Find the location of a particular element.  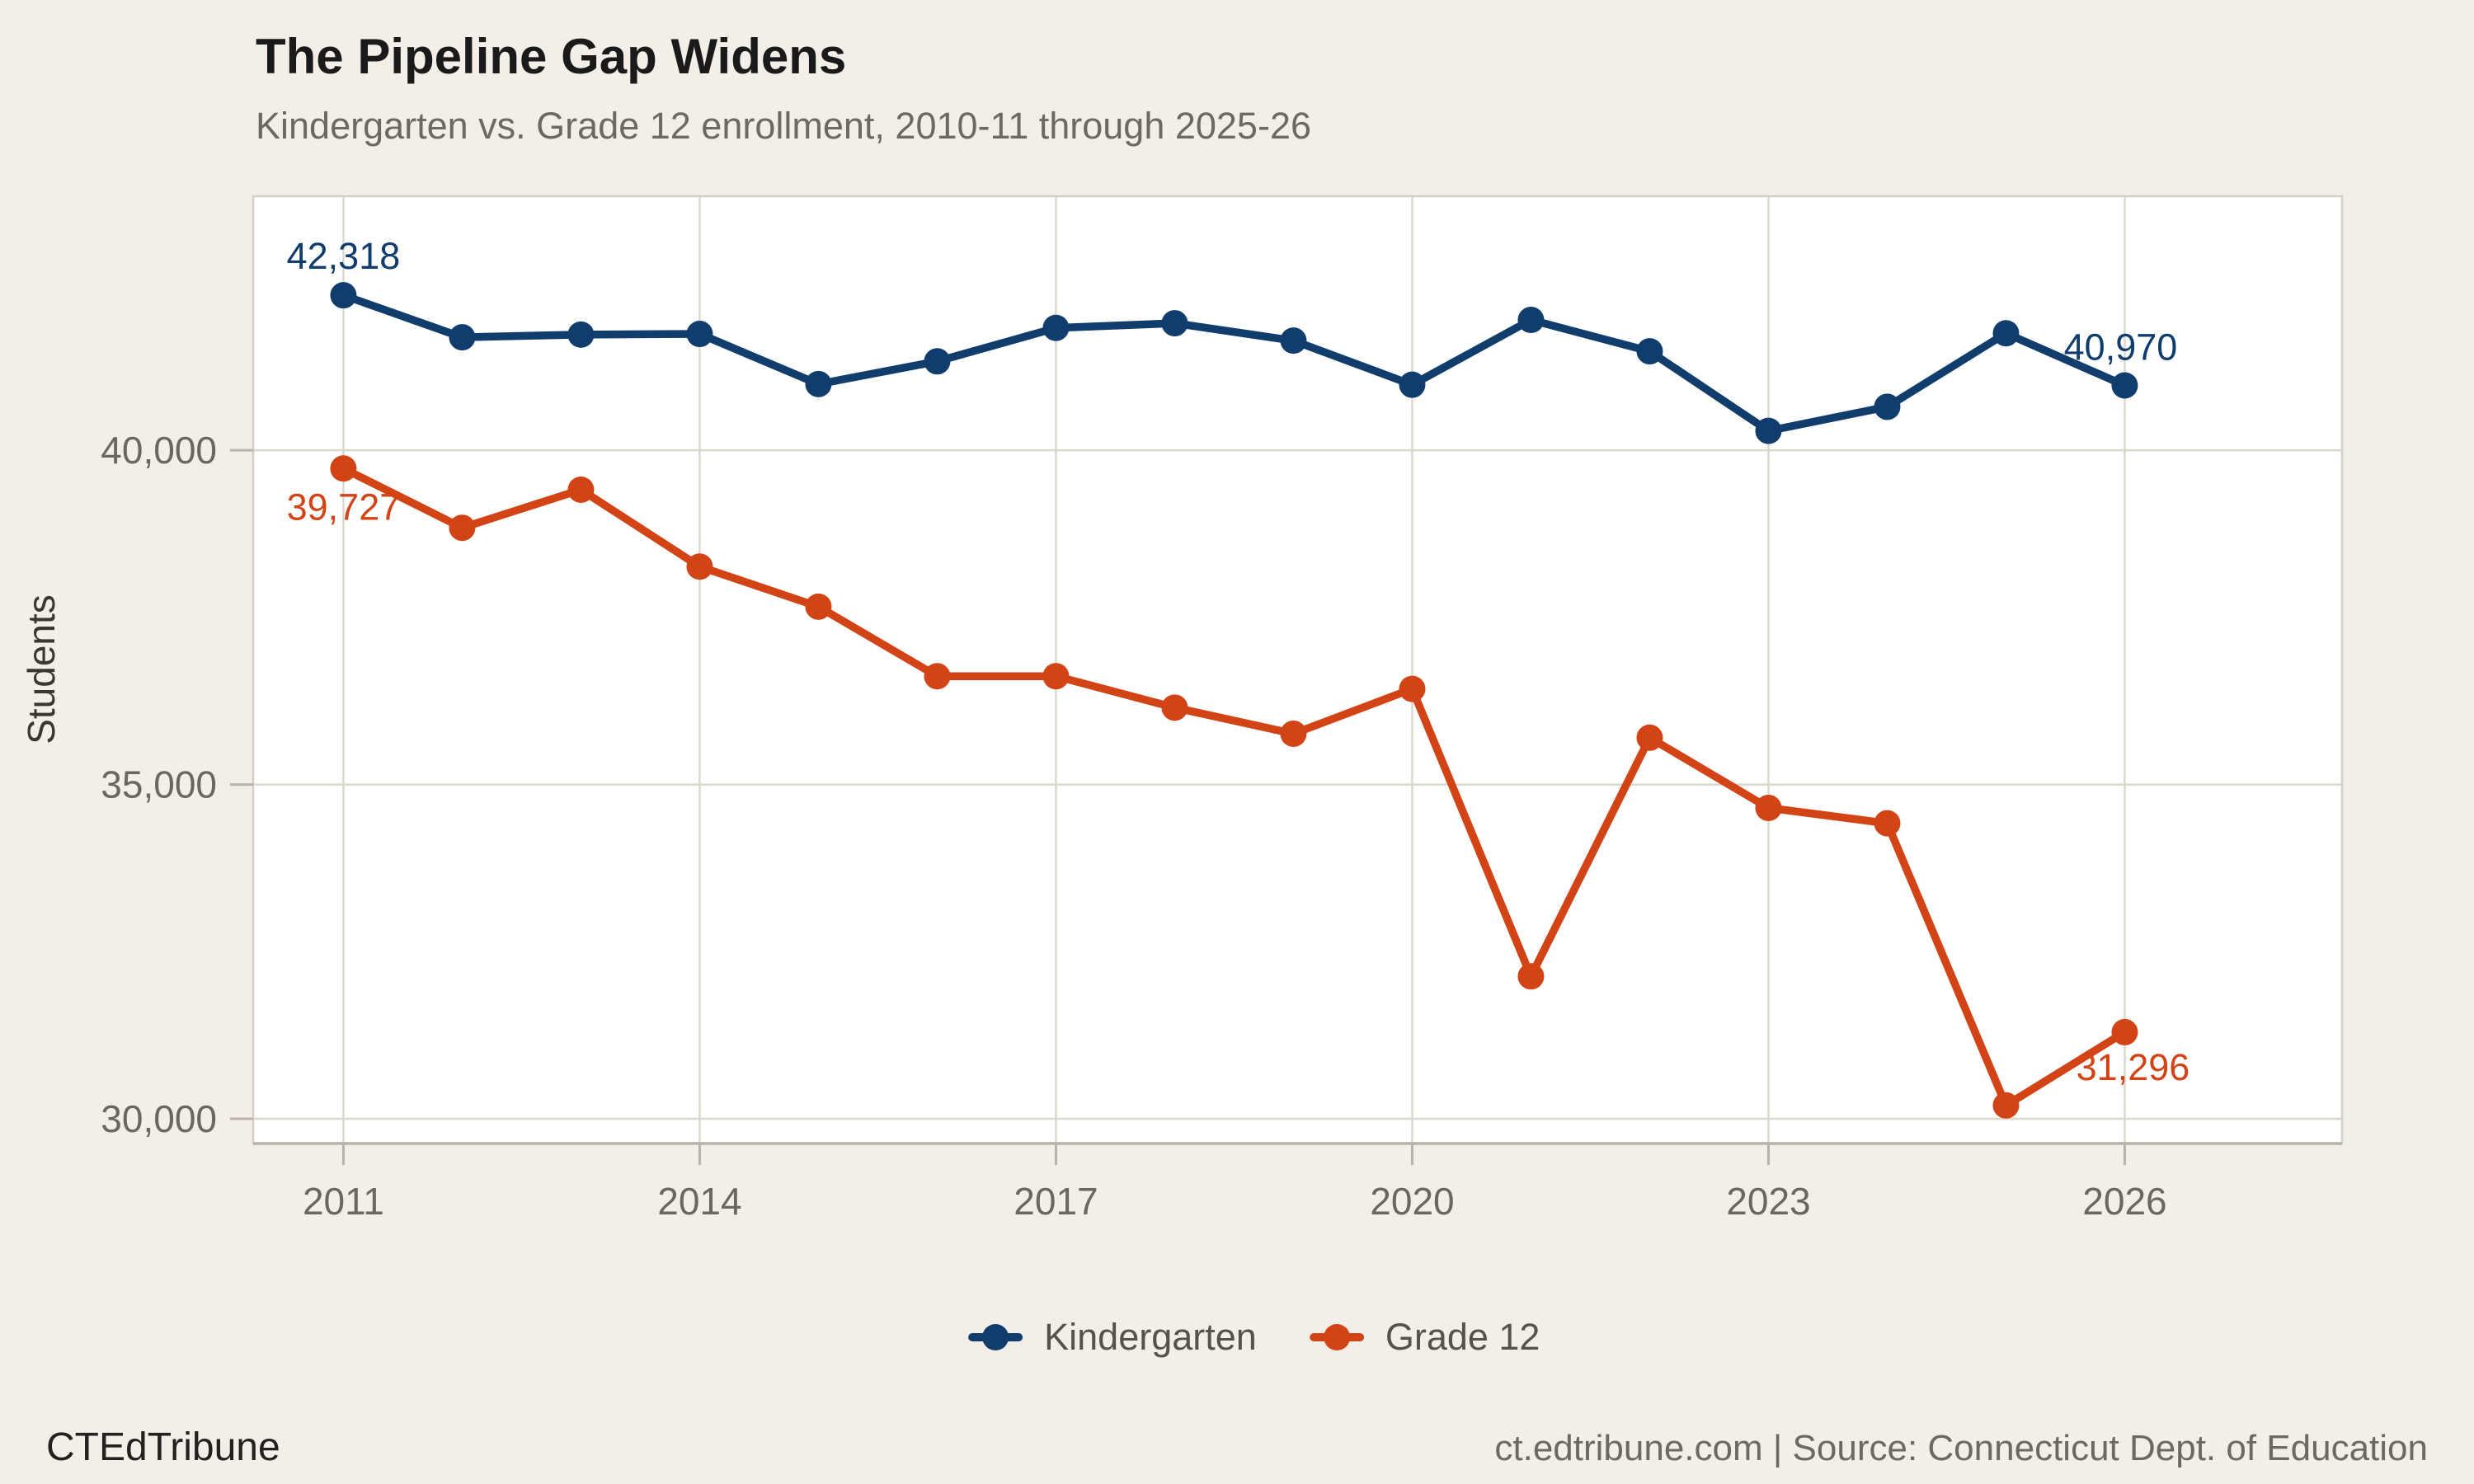

x-tick-label: 2026 is located at coordinates (2124, 1201).